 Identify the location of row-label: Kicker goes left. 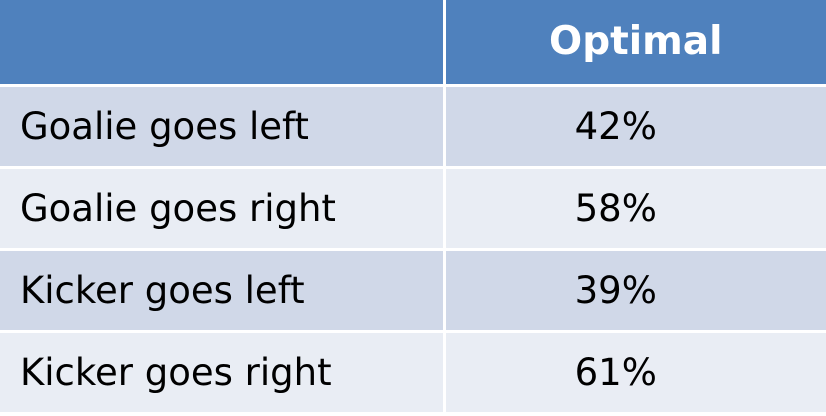
(223, 291).